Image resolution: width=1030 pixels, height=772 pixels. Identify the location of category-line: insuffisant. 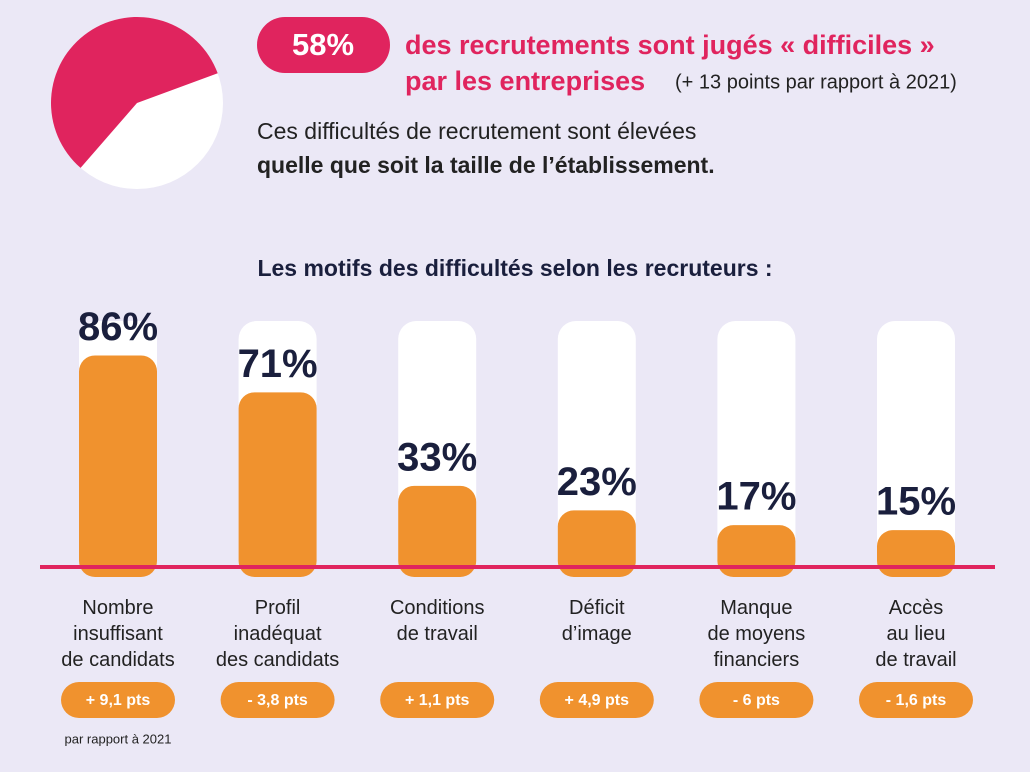
(118, 634).